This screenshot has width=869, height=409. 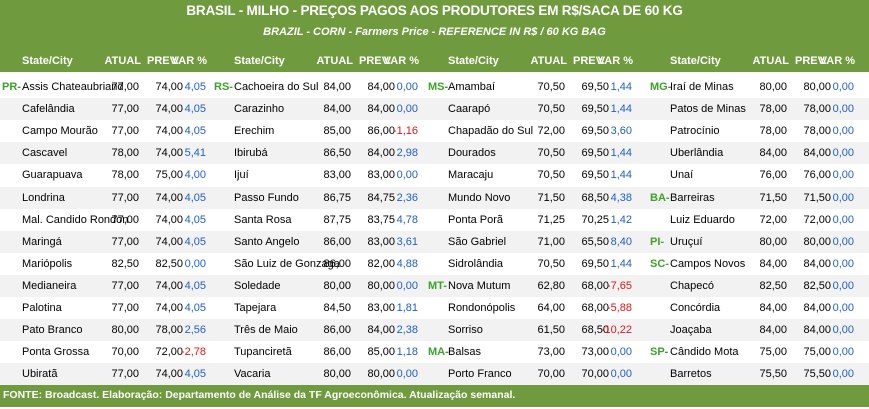 What do you see at coordinates (691, 374) in the screenshot?
I see `city-name: Barretos` at bounding box center [691, 374].